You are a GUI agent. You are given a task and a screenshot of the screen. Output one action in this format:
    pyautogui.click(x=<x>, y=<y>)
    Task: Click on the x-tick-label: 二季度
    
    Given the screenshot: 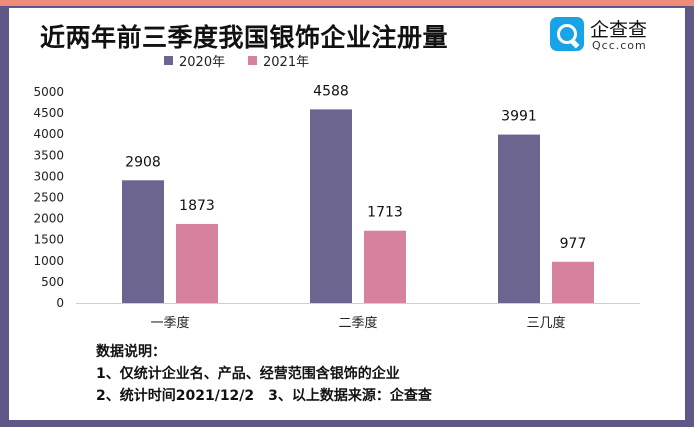 What is the action you would take?
    pyautogui.click(x=357, y=323)
    